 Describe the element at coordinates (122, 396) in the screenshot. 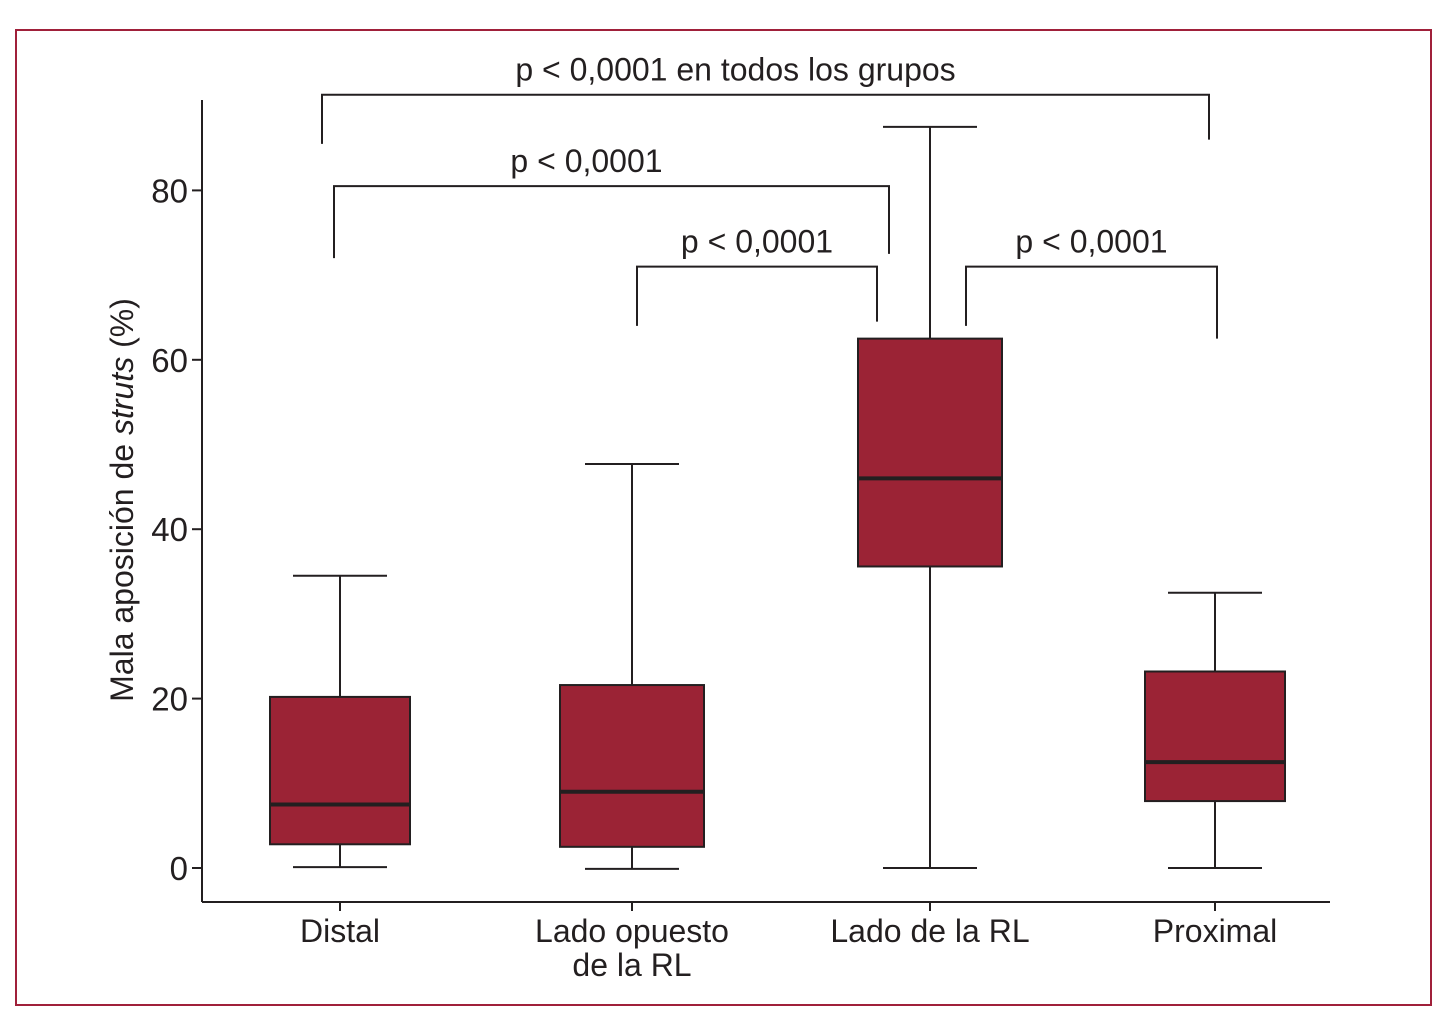

I see `y-axis-title-part: struts` at that location.